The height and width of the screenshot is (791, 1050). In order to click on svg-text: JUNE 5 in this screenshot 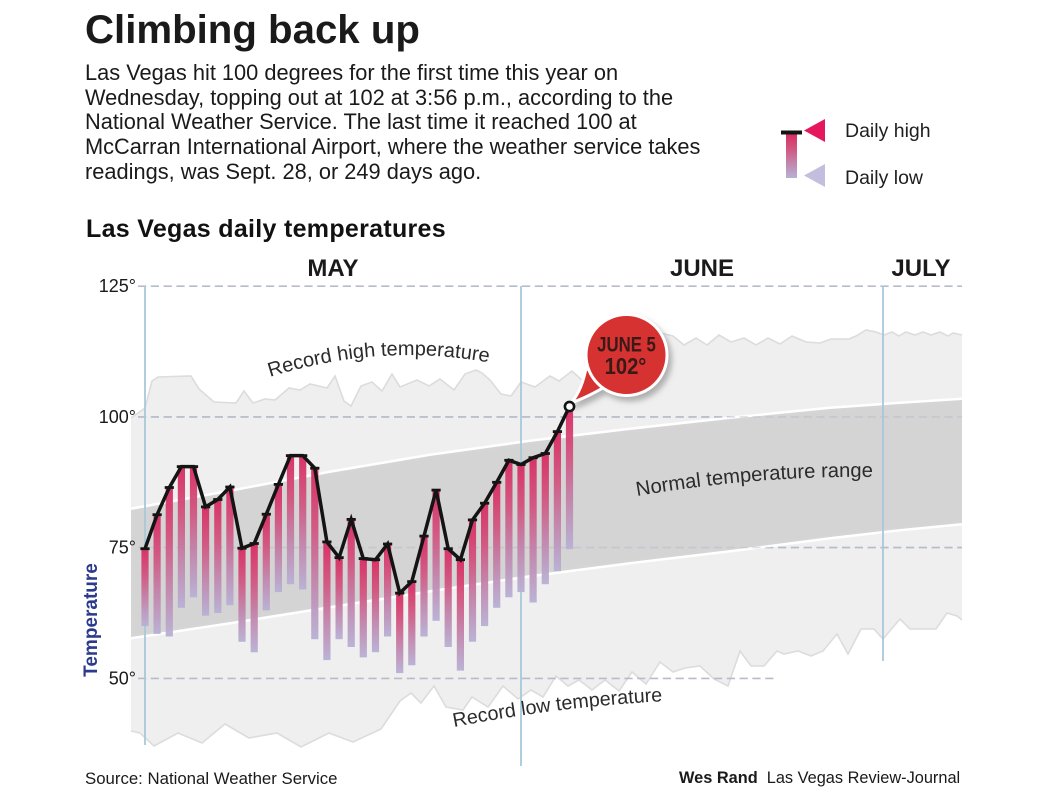, I will do `click(626, 345)`.